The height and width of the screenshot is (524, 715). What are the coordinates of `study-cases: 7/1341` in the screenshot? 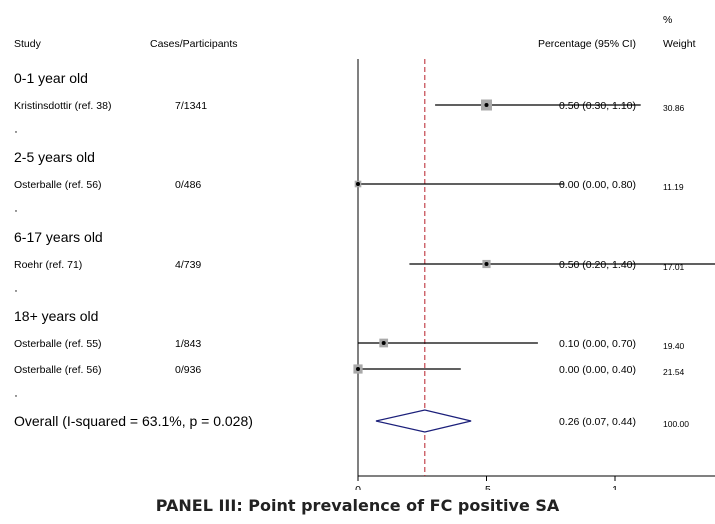 It's located at (191, 106).